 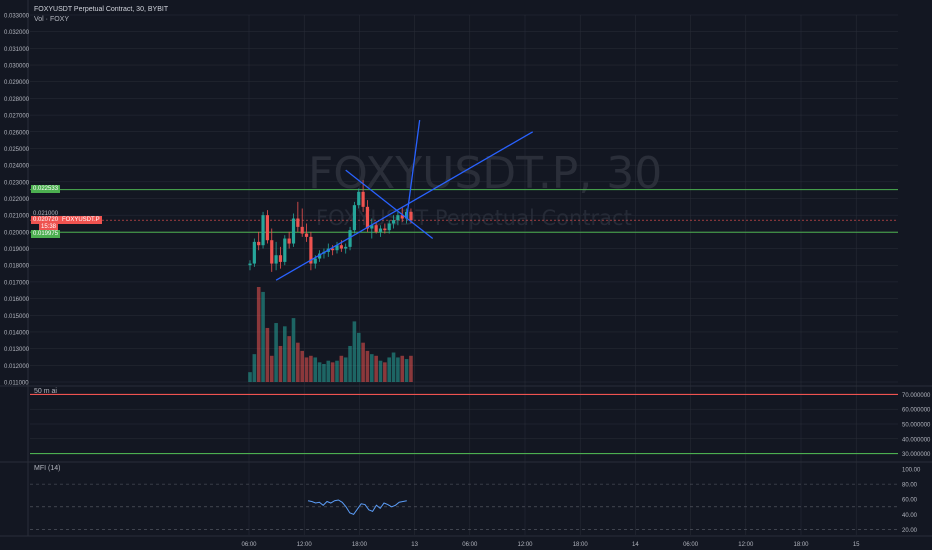 I want to click on mfi-axis-label: 20.00, so click(x=910, y=531).